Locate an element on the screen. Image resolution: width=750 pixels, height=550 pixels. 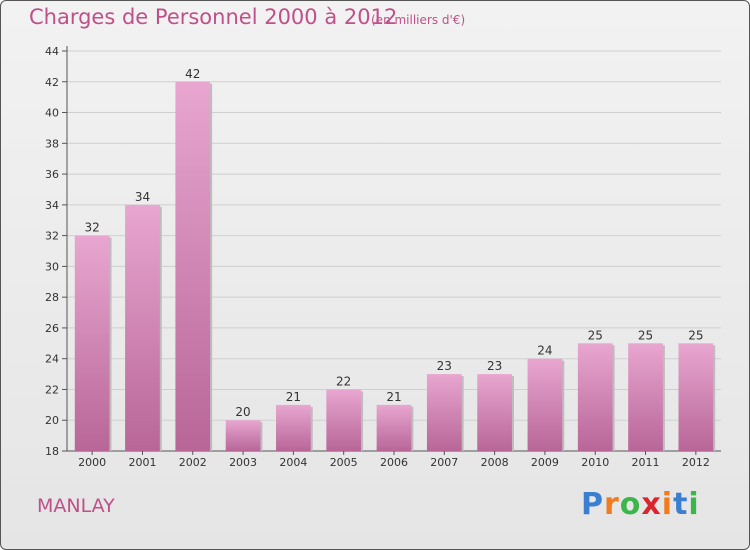
x-tick-label: 2004 is located at coordinates (293, 462).